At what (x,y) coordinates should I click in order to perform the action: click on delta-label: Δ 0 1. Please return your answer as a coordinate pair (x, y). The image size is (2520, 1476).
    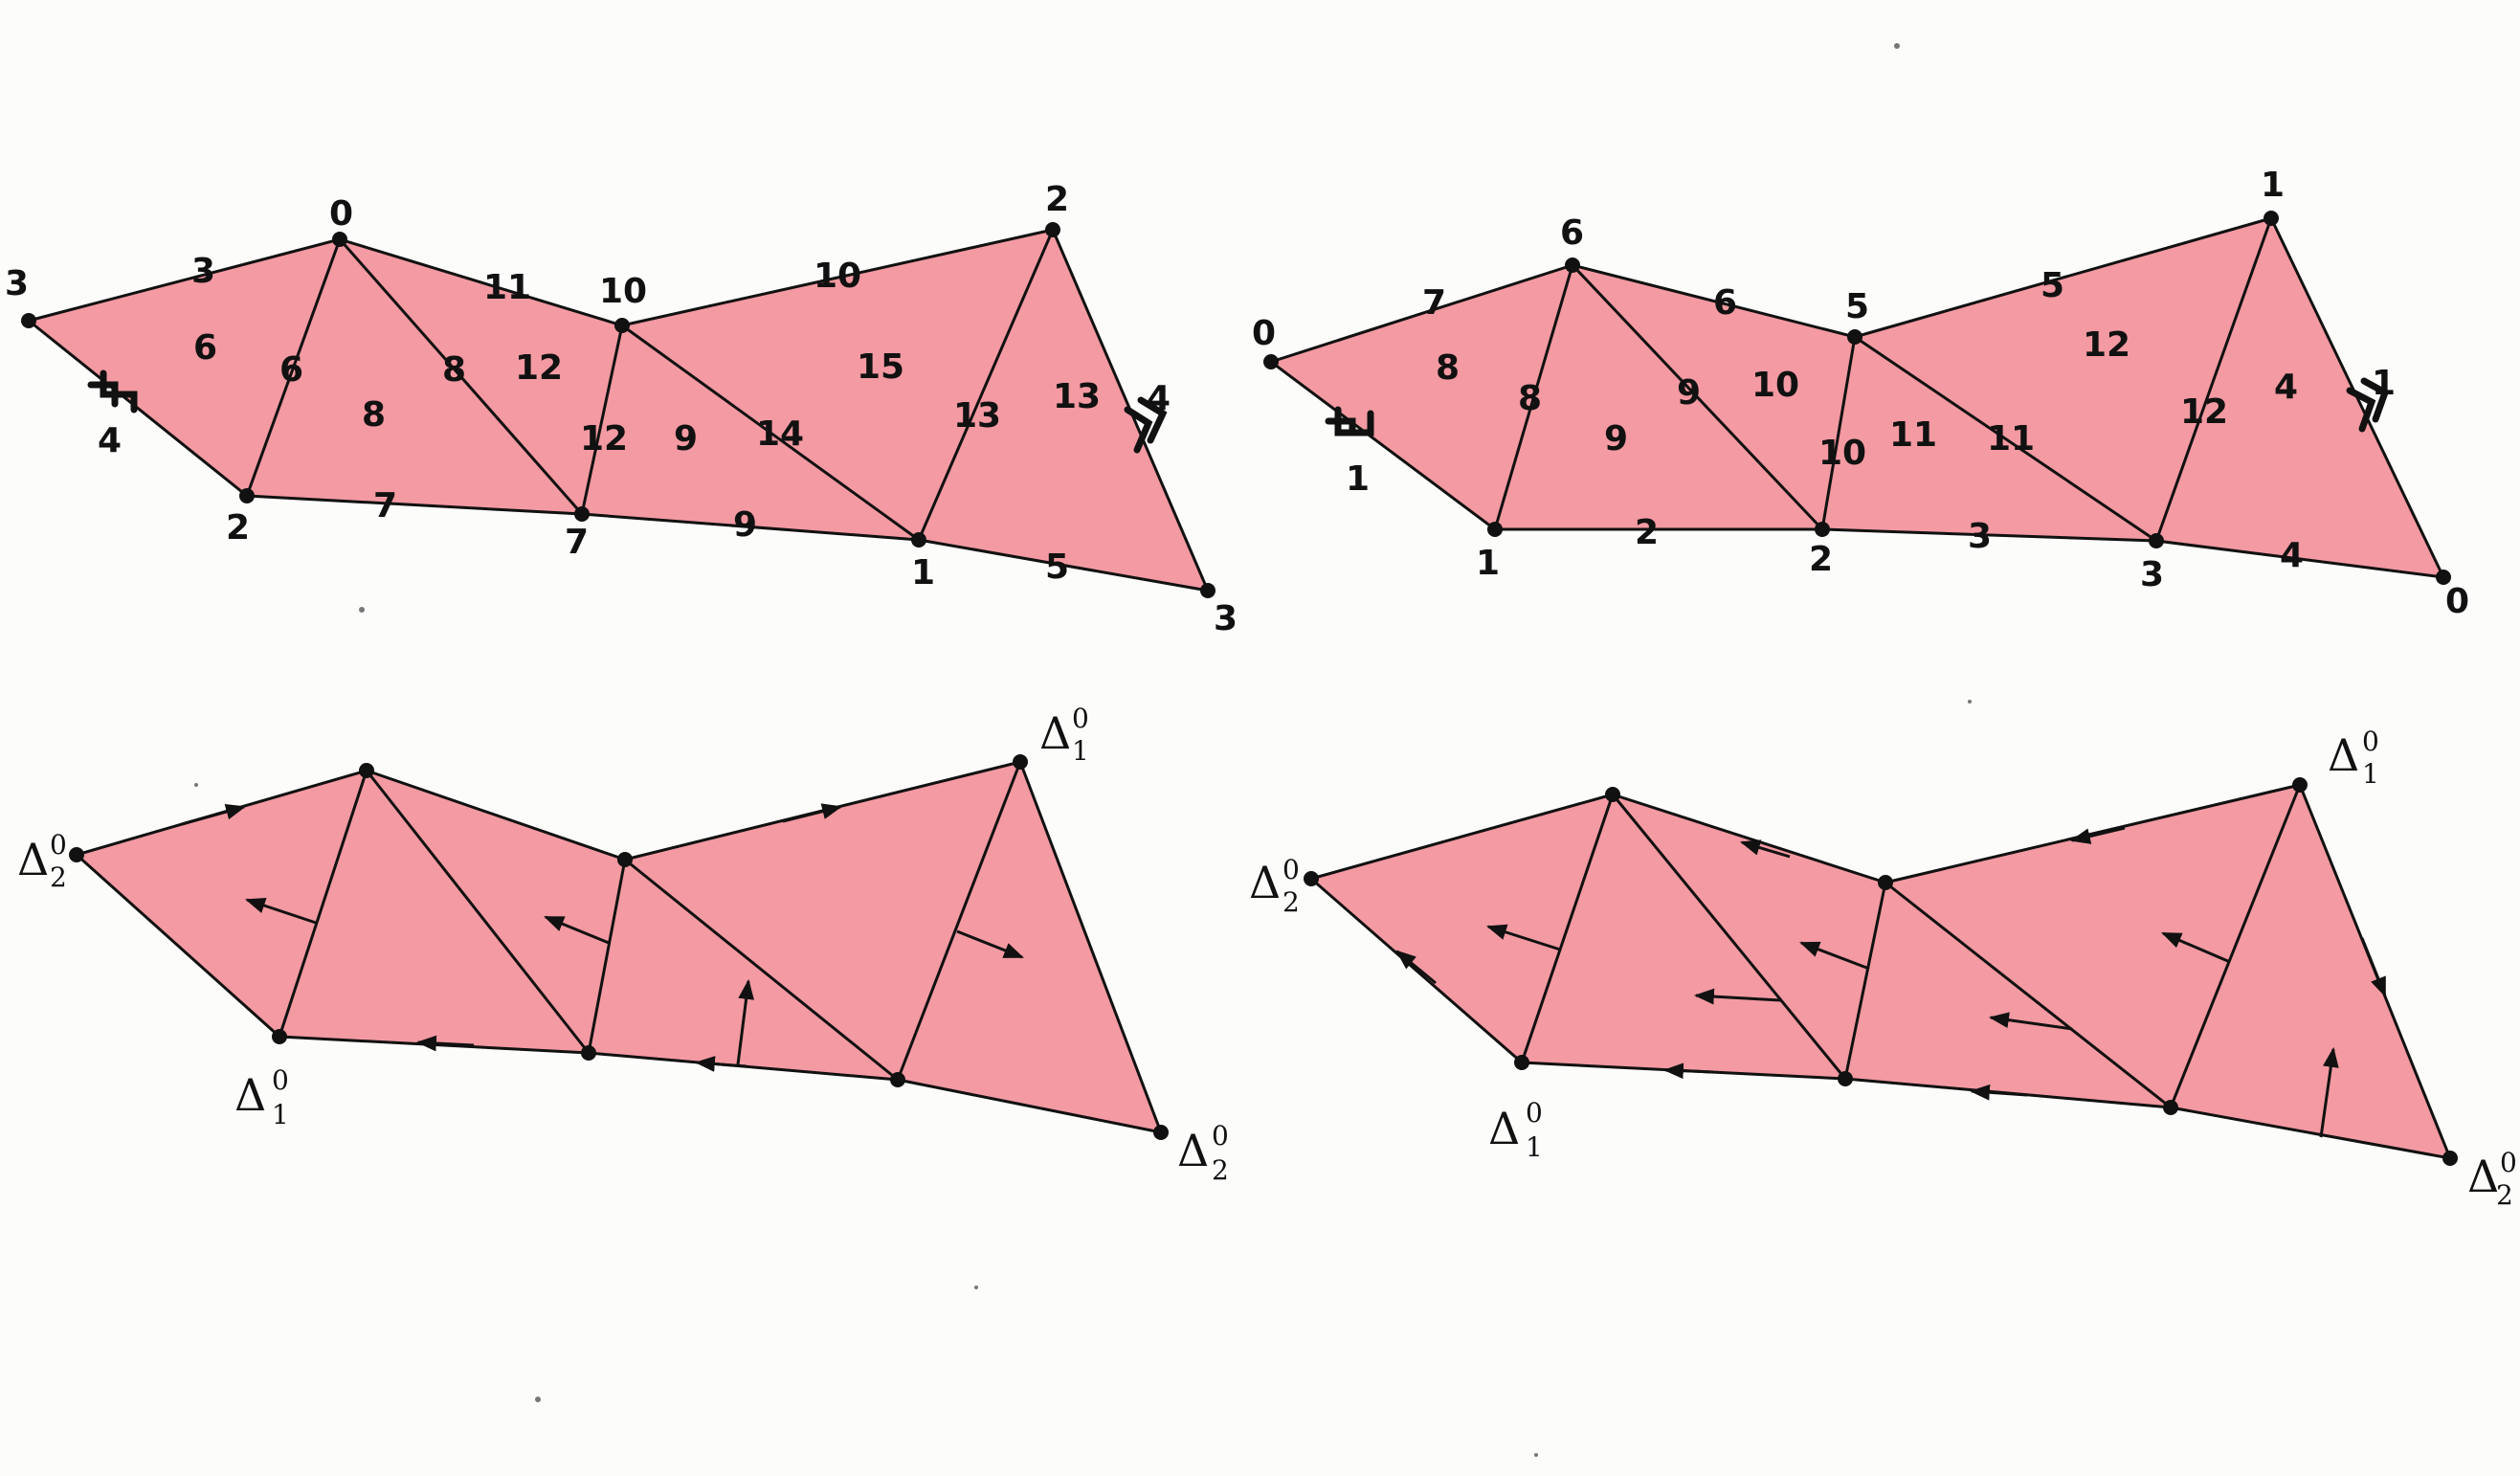
    Looking at the image, I should click on (261, 1097).